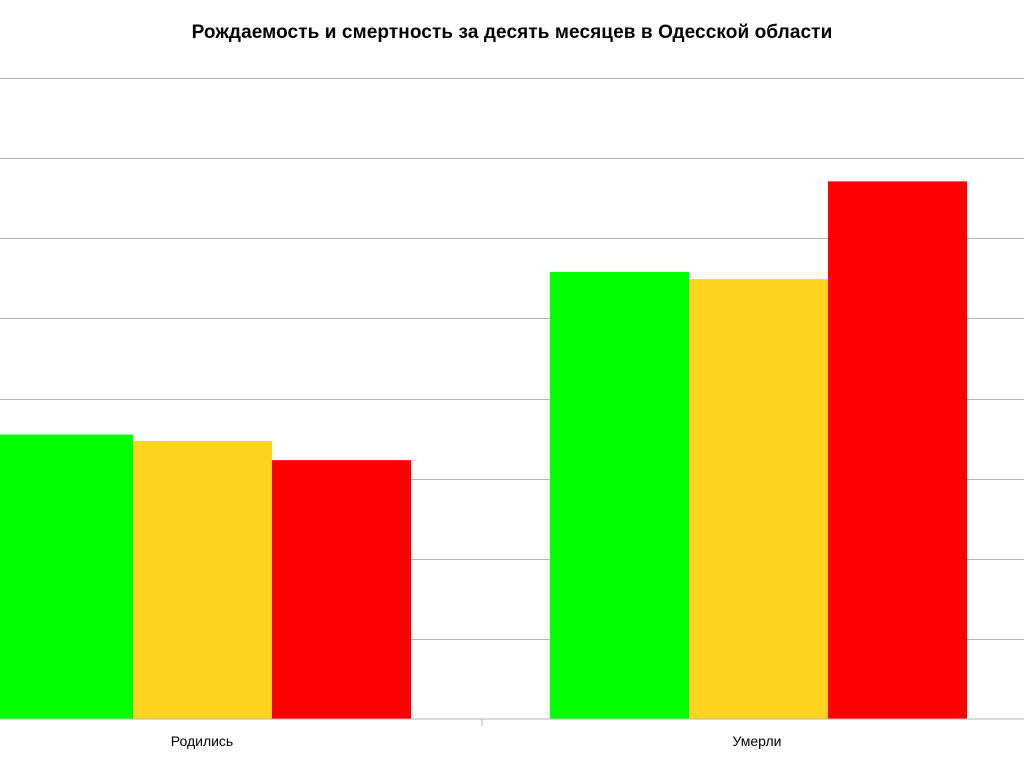  I want to click on x-tick-label: Умерли, so click(757, 741).